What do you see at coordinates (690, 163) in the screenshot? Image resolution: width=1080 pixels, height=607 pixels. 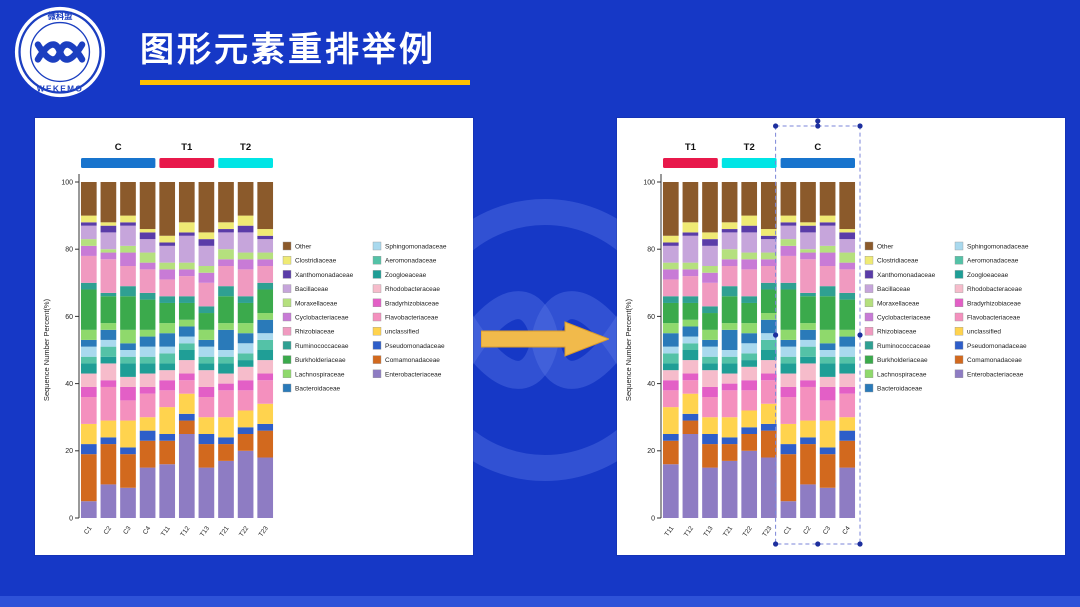 I see `group-strip-T1` at bounding box center [690, 163].